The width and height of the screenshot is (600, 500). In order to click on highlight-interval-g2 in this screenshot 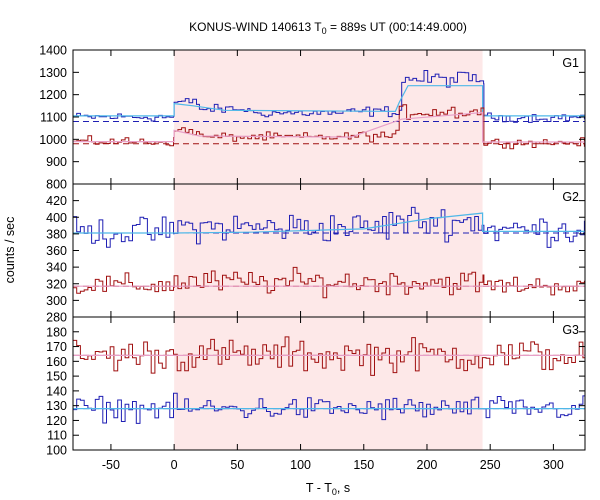, I will do `click(328, 250)`.